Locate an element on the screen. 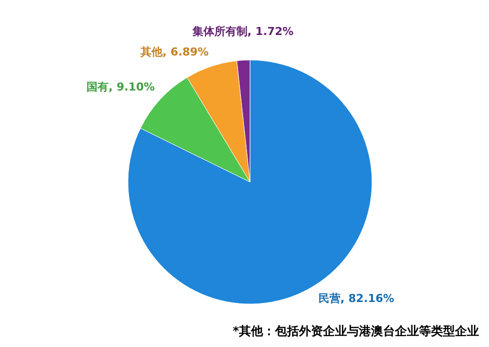  slice-label: 集体所有制, 1.72% is located at coordinates (242, 31).